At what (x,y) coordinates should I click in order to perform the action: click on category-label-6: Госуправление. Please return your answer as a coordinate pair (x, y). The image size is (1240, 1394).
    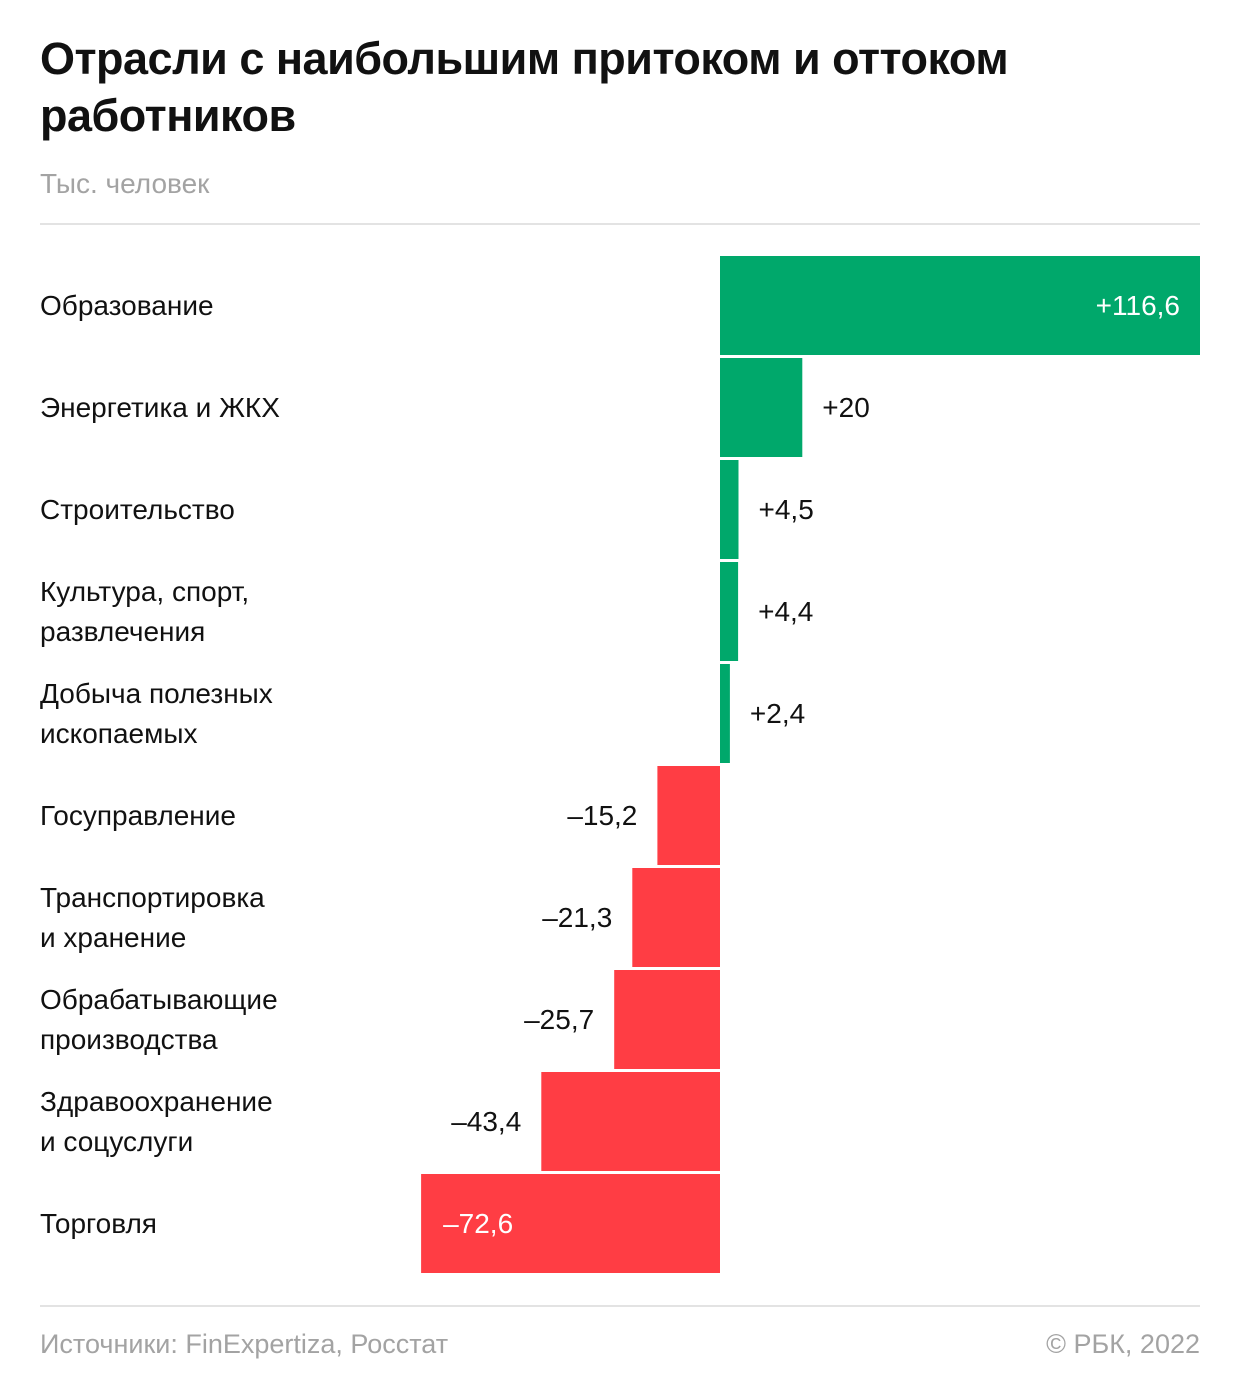
    Looking at the image, I should click on (138, 815).